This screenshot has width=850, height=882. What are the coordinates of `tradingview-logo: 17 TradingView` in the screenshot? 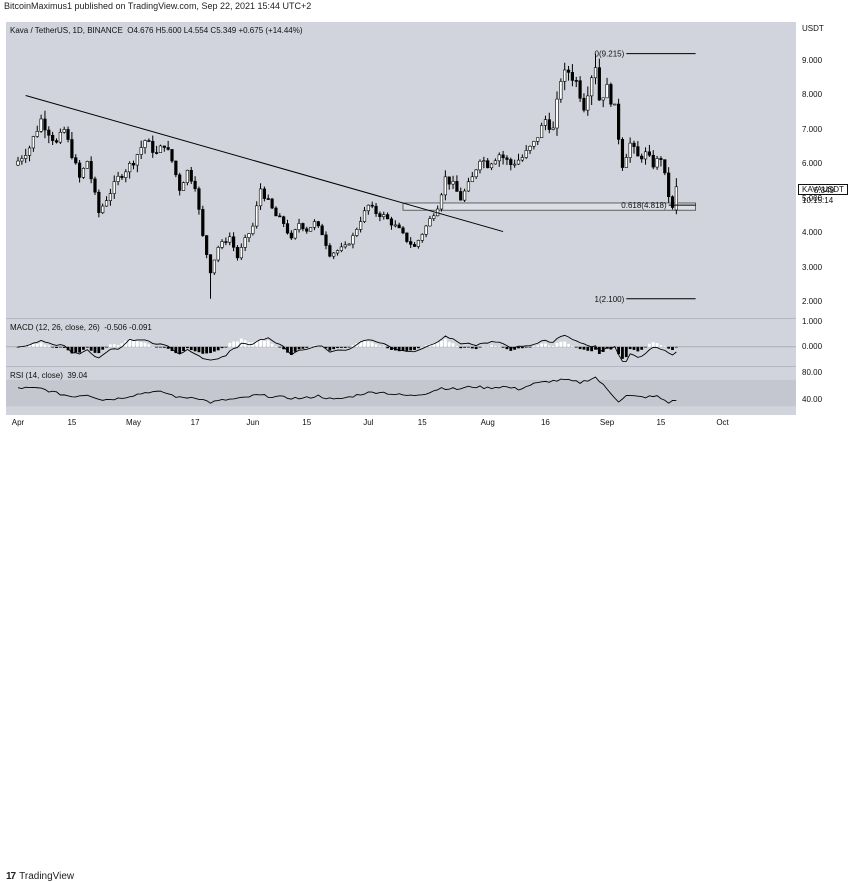 It's located at (40, 876).